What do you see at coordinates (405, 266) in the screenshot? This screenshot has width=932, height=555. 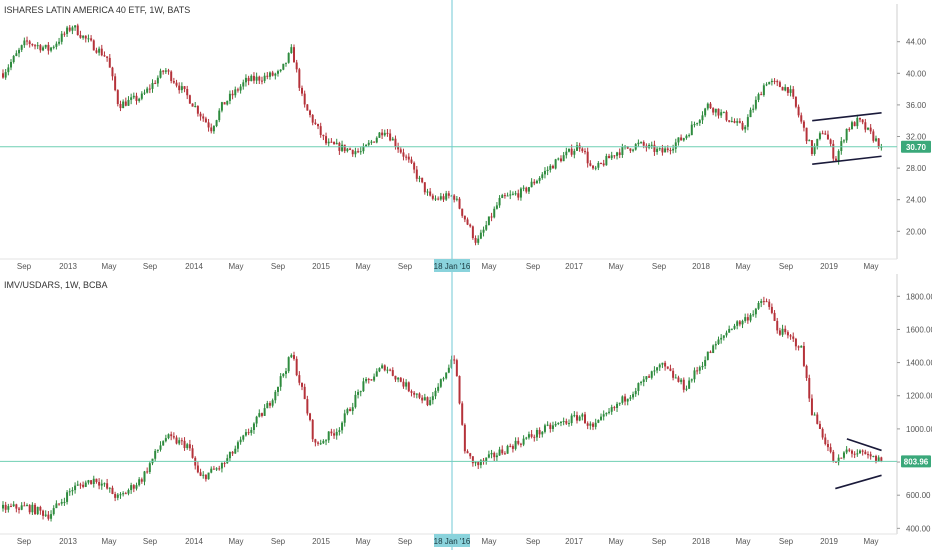 I see `x-tick-label: Sep` at bounding box center [405, 266].